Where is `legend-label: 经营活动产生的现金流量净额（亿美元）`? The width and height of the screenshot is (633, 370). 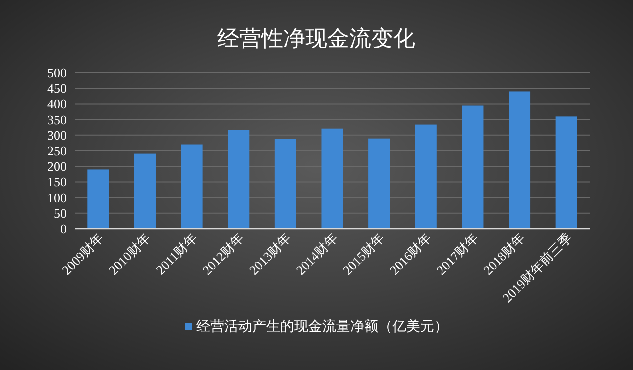
legend-label: 经营活动产生的现金流量净额（亿美元） is located at coordinates (322, 327).